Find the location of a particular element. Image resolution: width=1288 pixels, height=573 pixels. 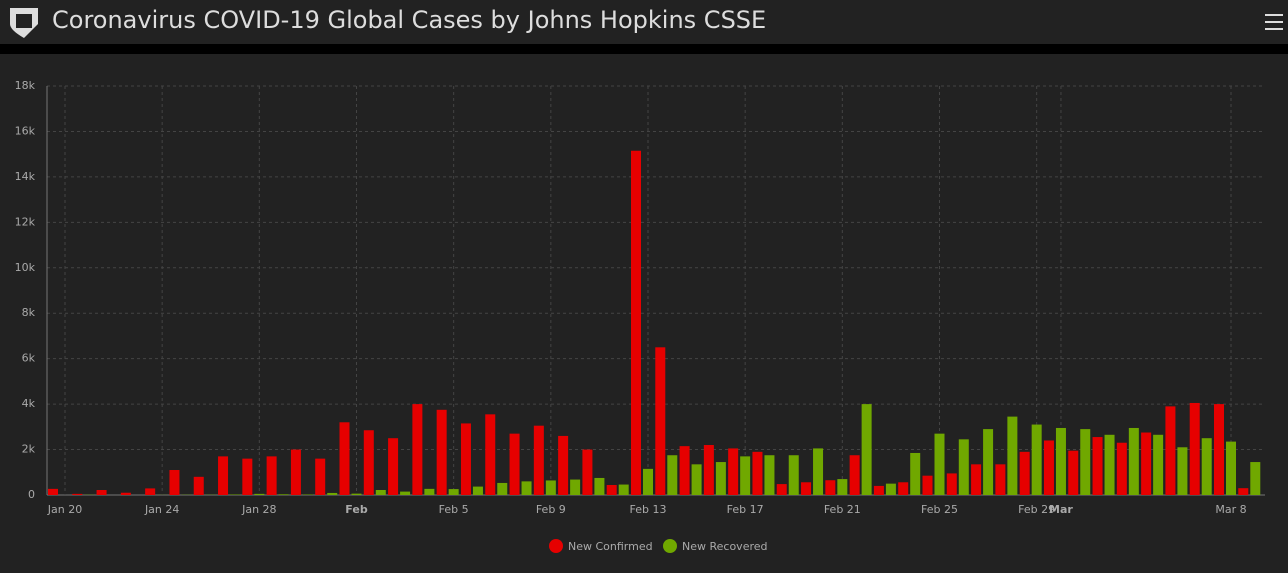

x-tick-label: Feb 17 is located at coordinates (745, 509).